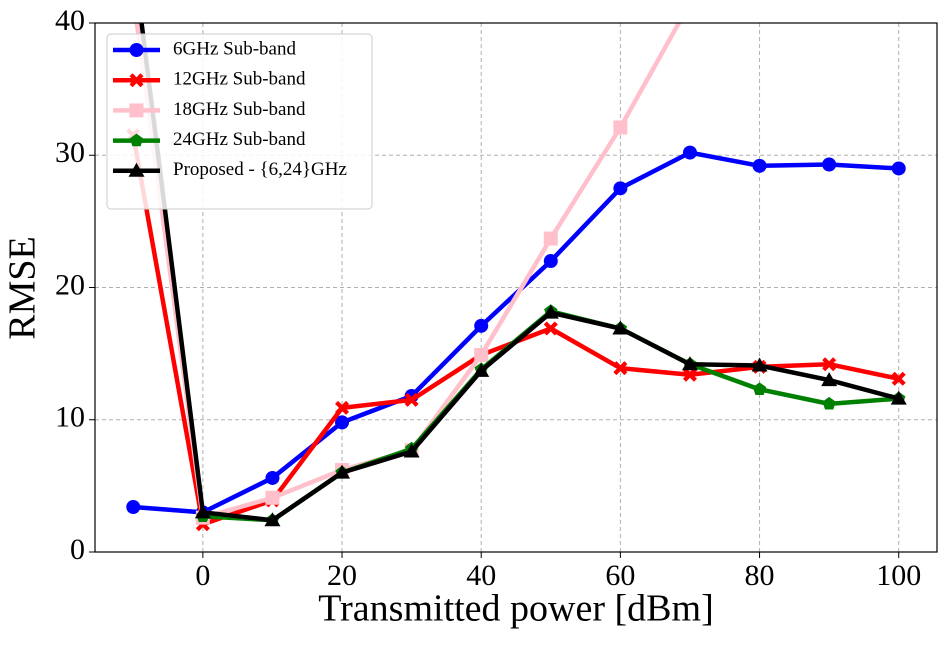 The height and width of the screenshot is (650, 950). I want to click on legend-box, so click(239, 121).